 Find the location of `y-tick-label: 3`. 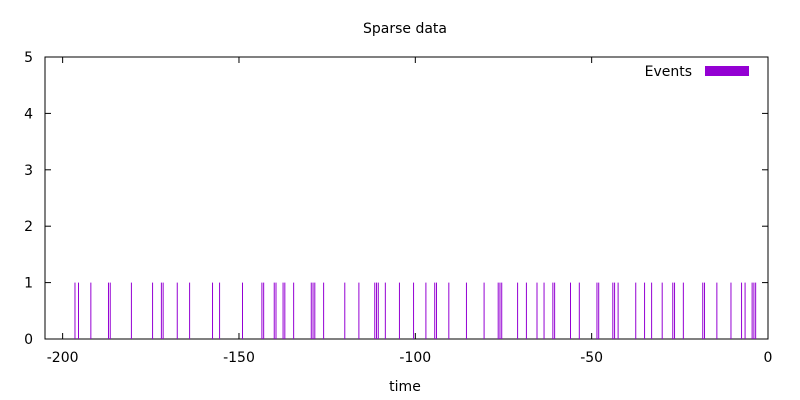

y-tick-label: 3 is located at coordinates (28, 171).